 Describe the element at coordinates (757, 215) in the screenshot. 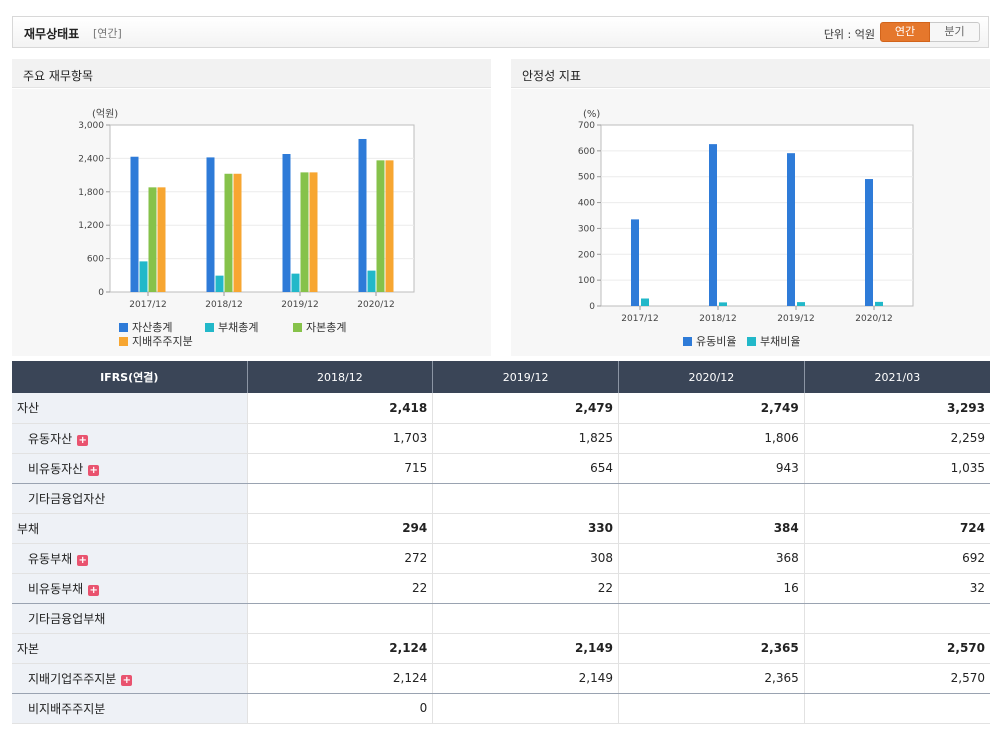

I see `plot-area` at that location.